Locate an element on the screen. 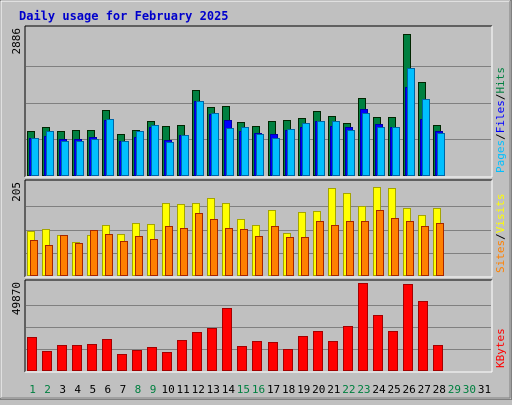 Image resolution: width=512 pixels, height=405 pixels. x-tick-label: 15 is located at coordinates (243, 389).